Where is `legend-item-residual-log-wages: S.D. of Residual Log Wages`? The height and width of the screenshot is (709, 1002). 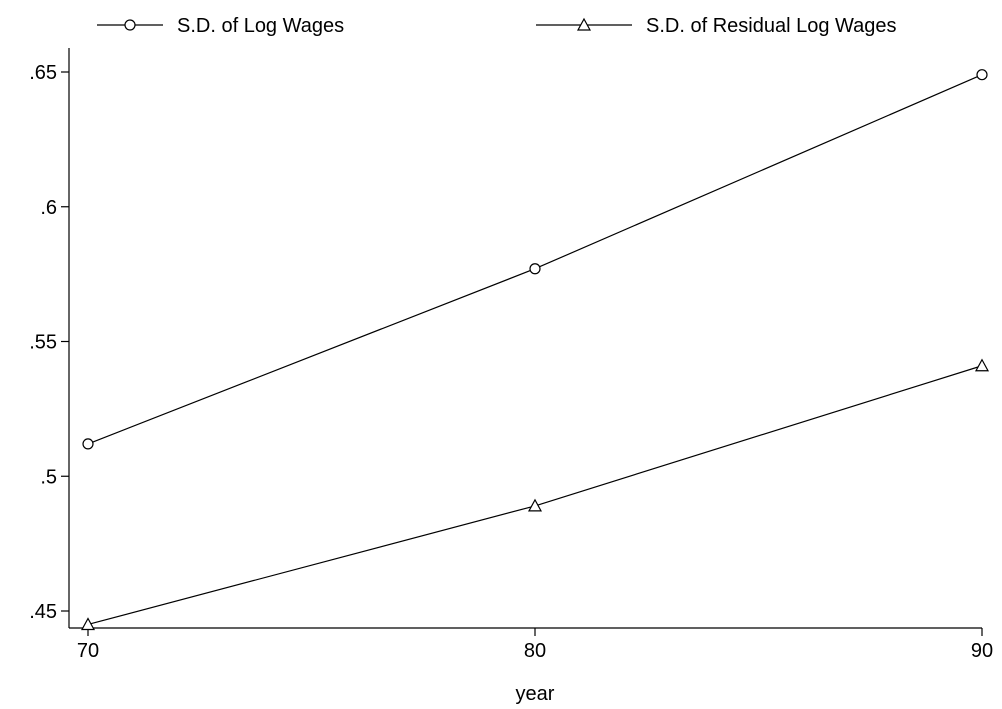 legend-item-residual-log-wages: S.D. of Residual Log Wages is located at coordinates (716, 26).